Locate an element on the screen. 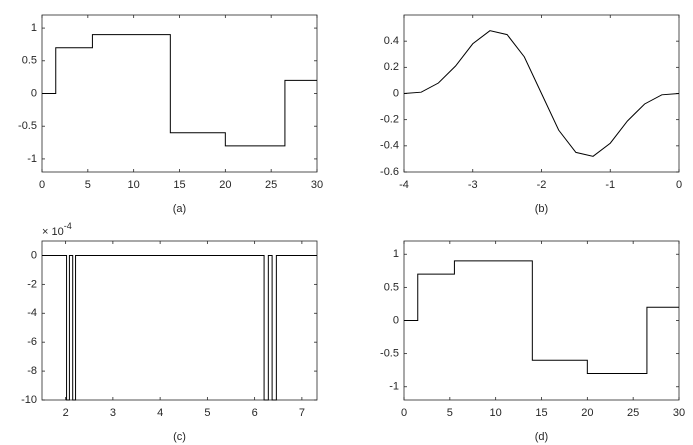 This screenshot has height=445, width=693. x-tick-label: 4 is located at coordinates (160, 413).